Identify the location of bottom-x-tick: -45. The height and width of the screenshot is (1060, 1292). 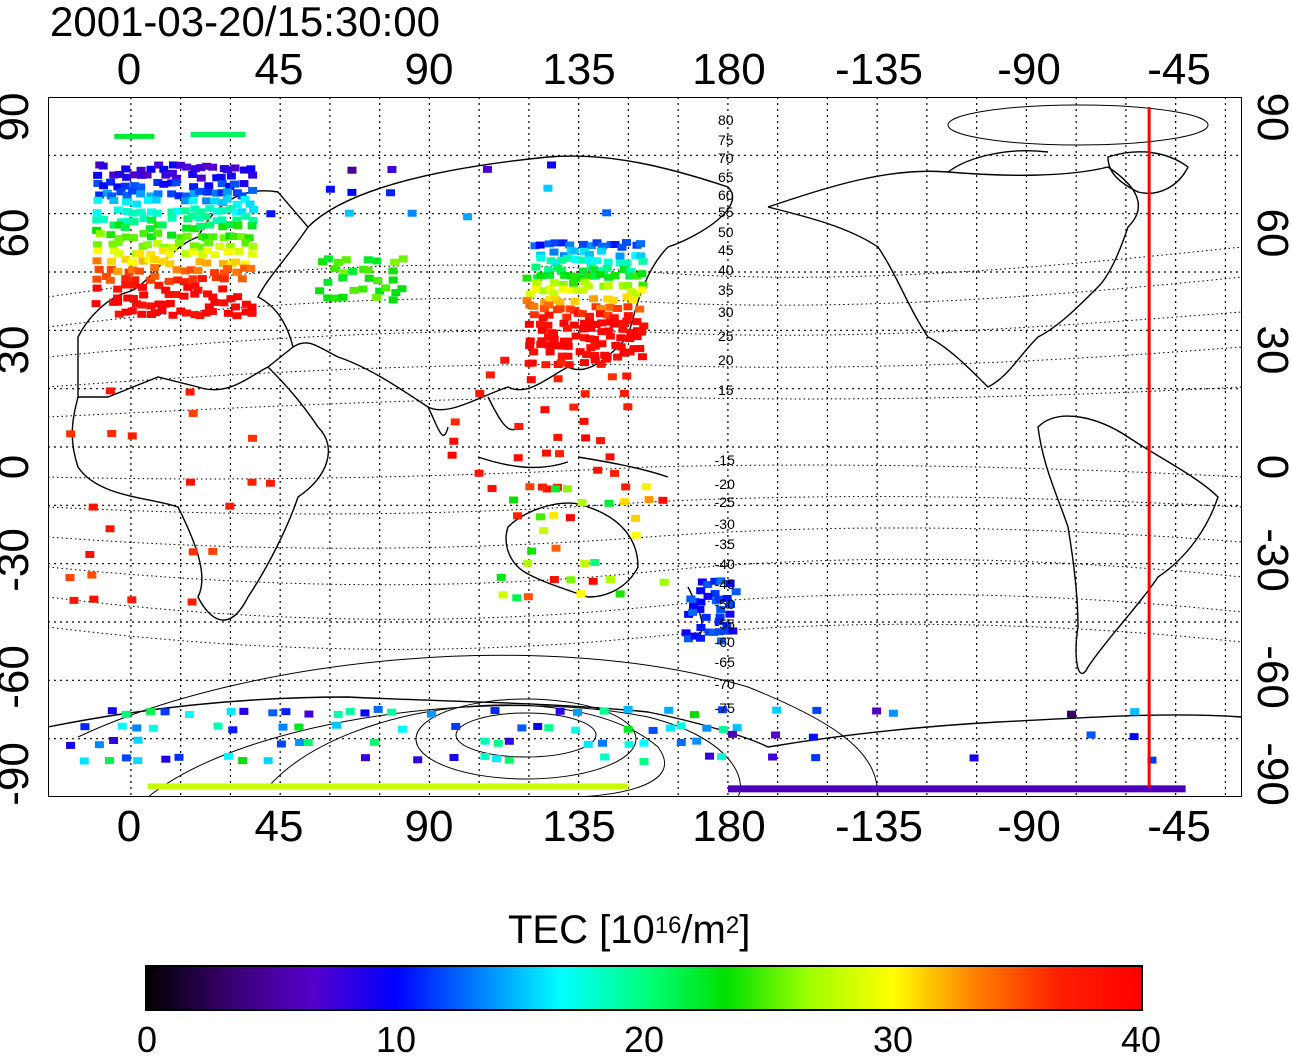
(1179, 826).